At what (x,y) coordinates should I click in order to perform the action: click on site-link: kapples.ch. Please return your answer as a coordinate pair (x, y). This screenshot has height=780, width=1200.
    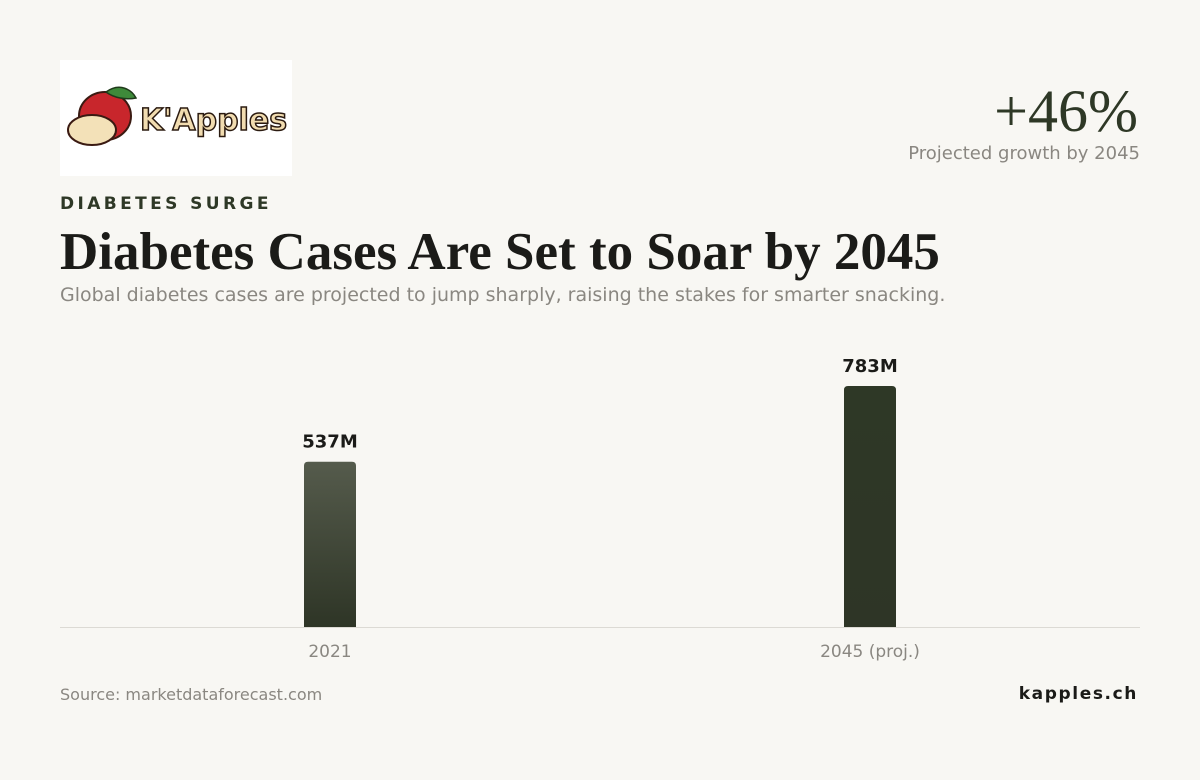
    Looking at the image, I should click on (1078, 694).